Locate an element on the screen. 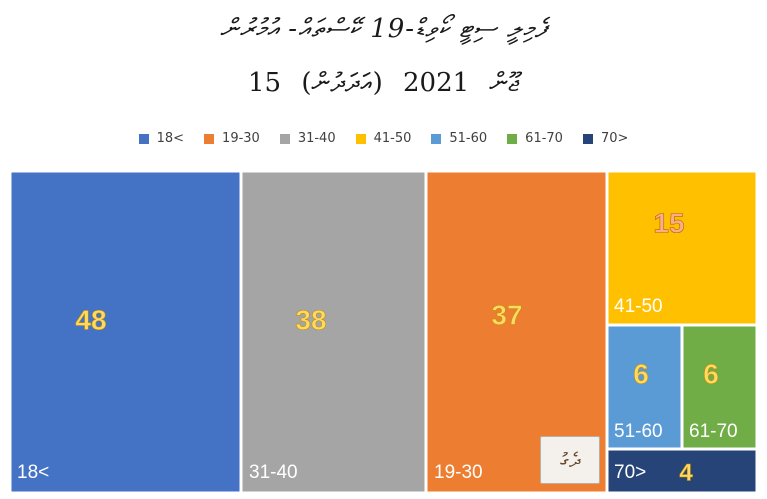 Image resolution: width=767 pixels, height=499 pixels. subtitle-day: 15 is located at coordinates (265, 83).